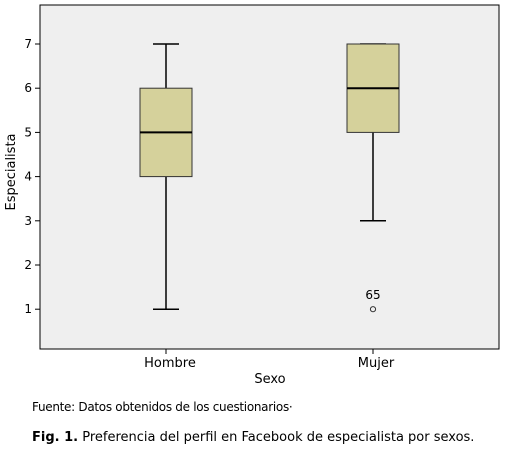 The image size is (507, 461). Describe the element at coordinates (28, 177) in the screenshot. I see `y-tick-label: 4` at that location.